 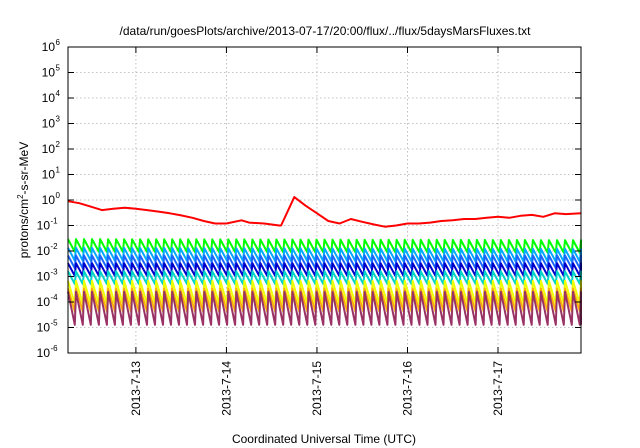 What do you see at coordinates (58, 119) in the screenshot?
I see `y-tick-exponent: 3` at bounding box center [58, 119].